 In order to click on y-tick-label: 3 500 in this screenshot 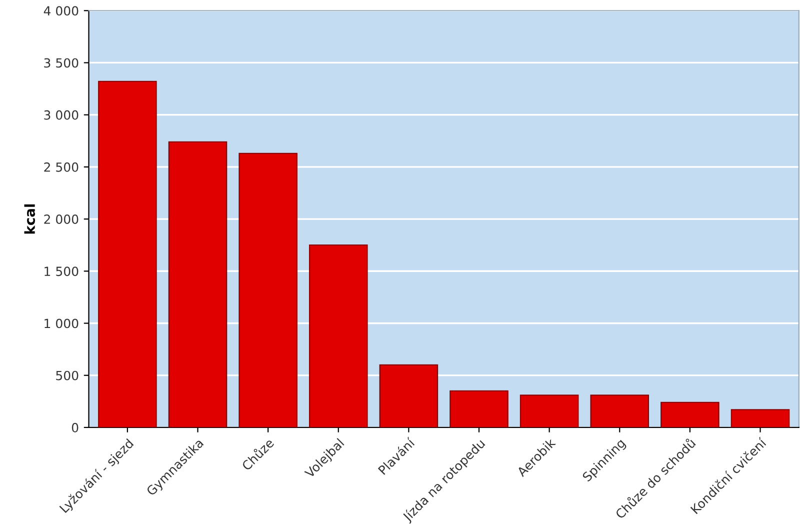, I will do `click(61, 63)`.